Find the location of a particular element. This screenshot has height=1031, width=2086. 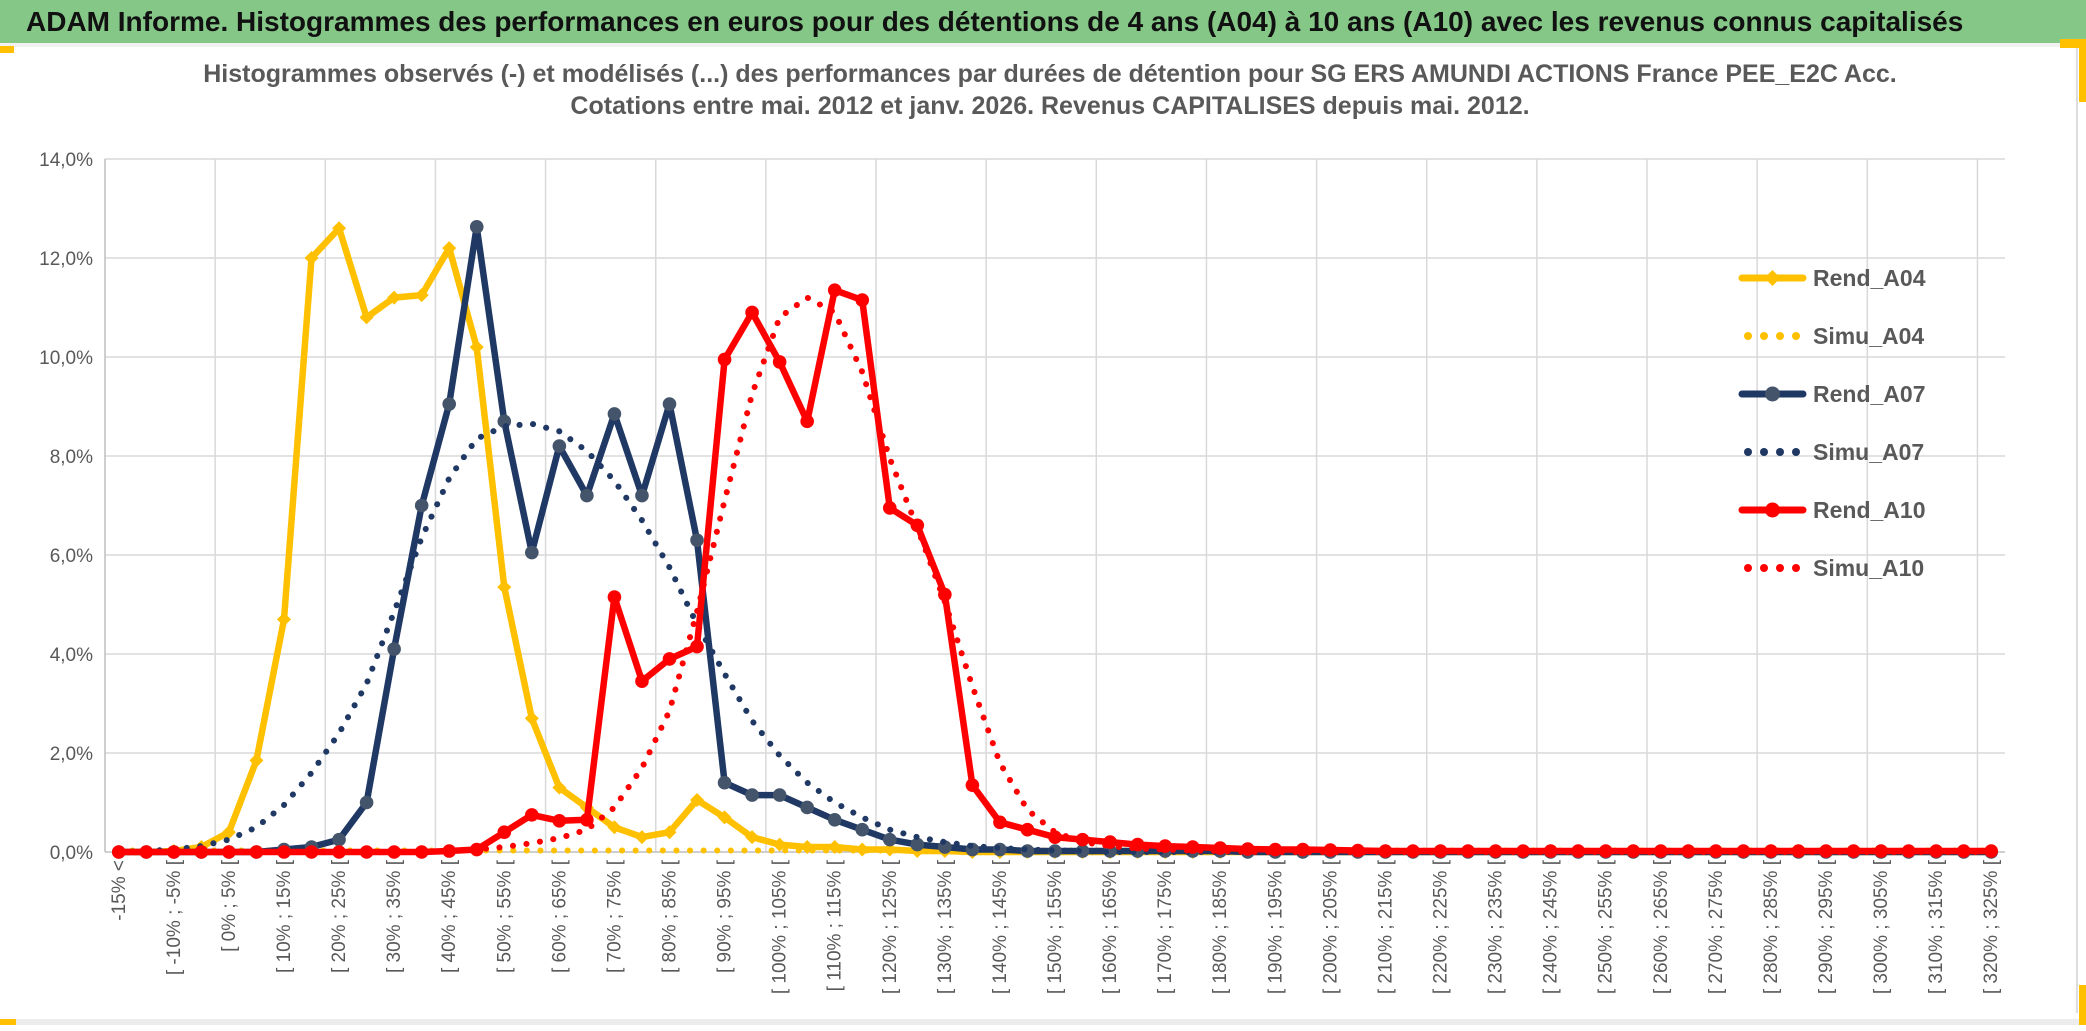

legend-item-rend_a04: Rend_A04 is located at coordinates (1832, 278).